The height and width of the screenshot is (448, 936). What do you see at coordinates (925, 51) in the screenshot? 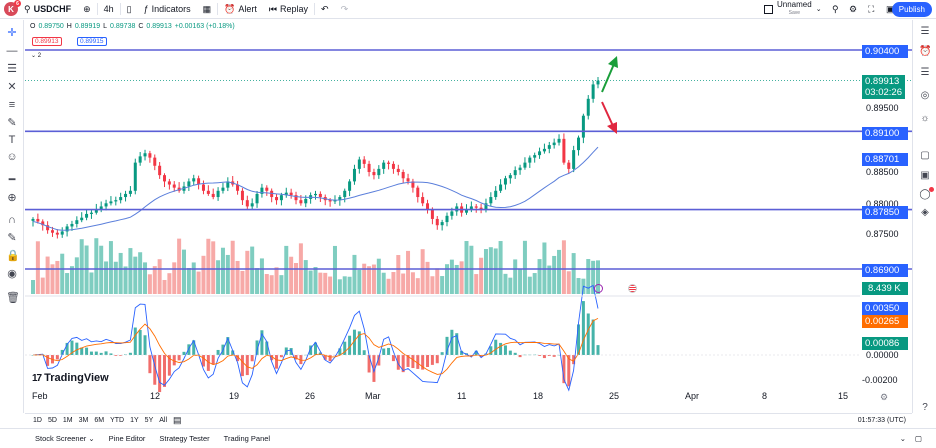
I see `alerts-icon: ⏰` at bounding box center [925, 51].